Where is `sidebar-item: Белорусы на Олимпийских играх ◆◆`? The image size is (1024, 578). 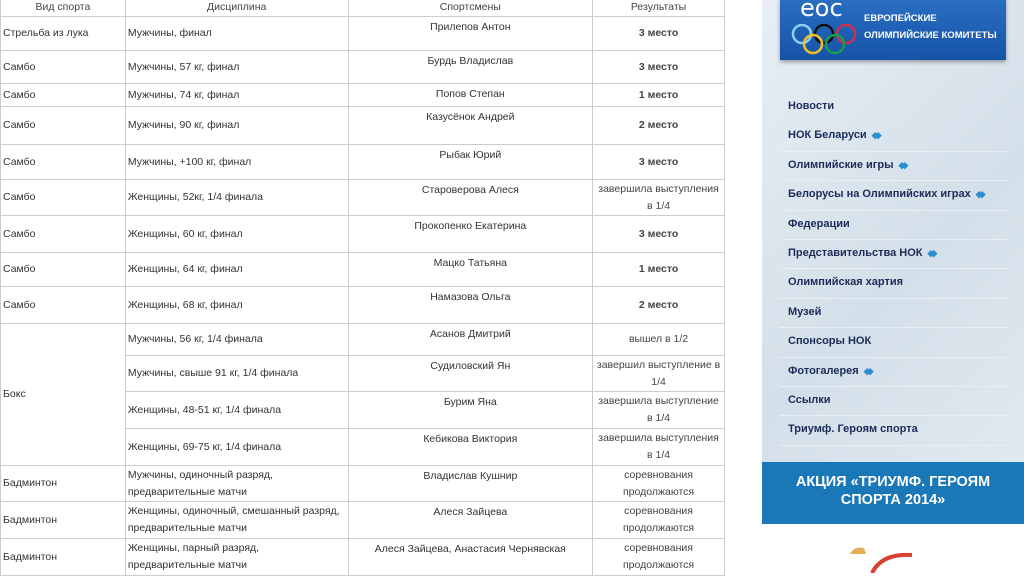
sidebar-item: Белорусы на Олимпийских играх ◆◆ is located at coordinates (894, 196).